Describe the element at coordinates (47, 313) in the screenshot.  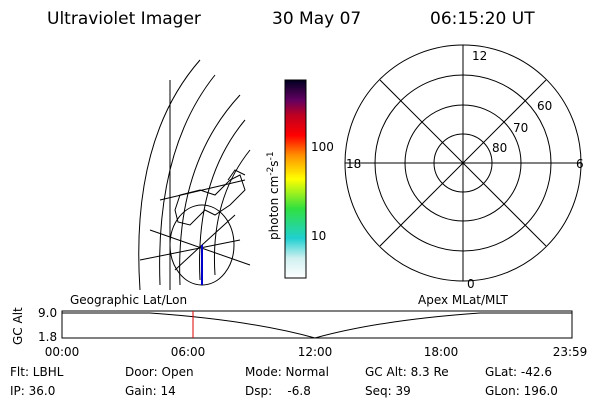
I see `alt-tick: 9.0` at that location.